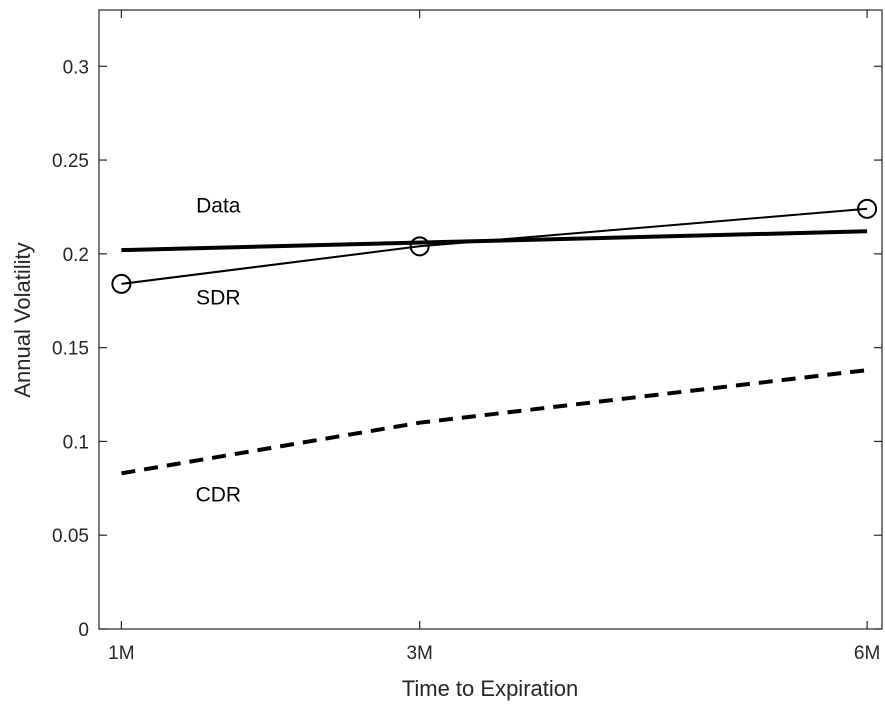 This screenshot has width=885, height=706. I want to click on series-label-cdr: CDR, so click(219, 494).